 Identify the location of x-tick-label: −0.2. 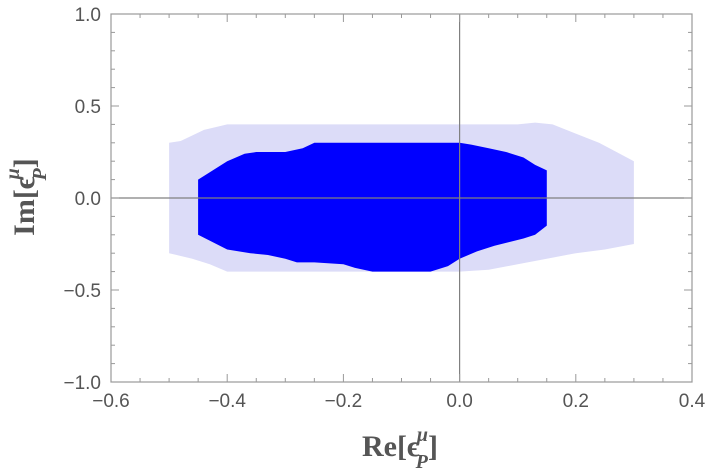
(344, 401).